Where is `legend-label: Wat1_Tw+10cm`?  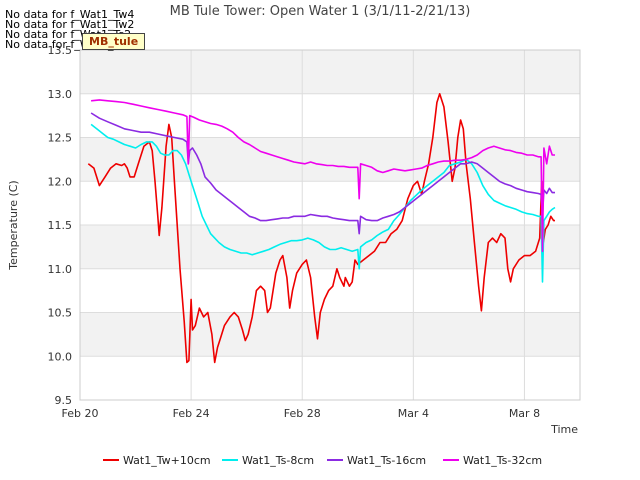
legend-label: Wat1_Tw+10cm is located at coordinates (167, 460).